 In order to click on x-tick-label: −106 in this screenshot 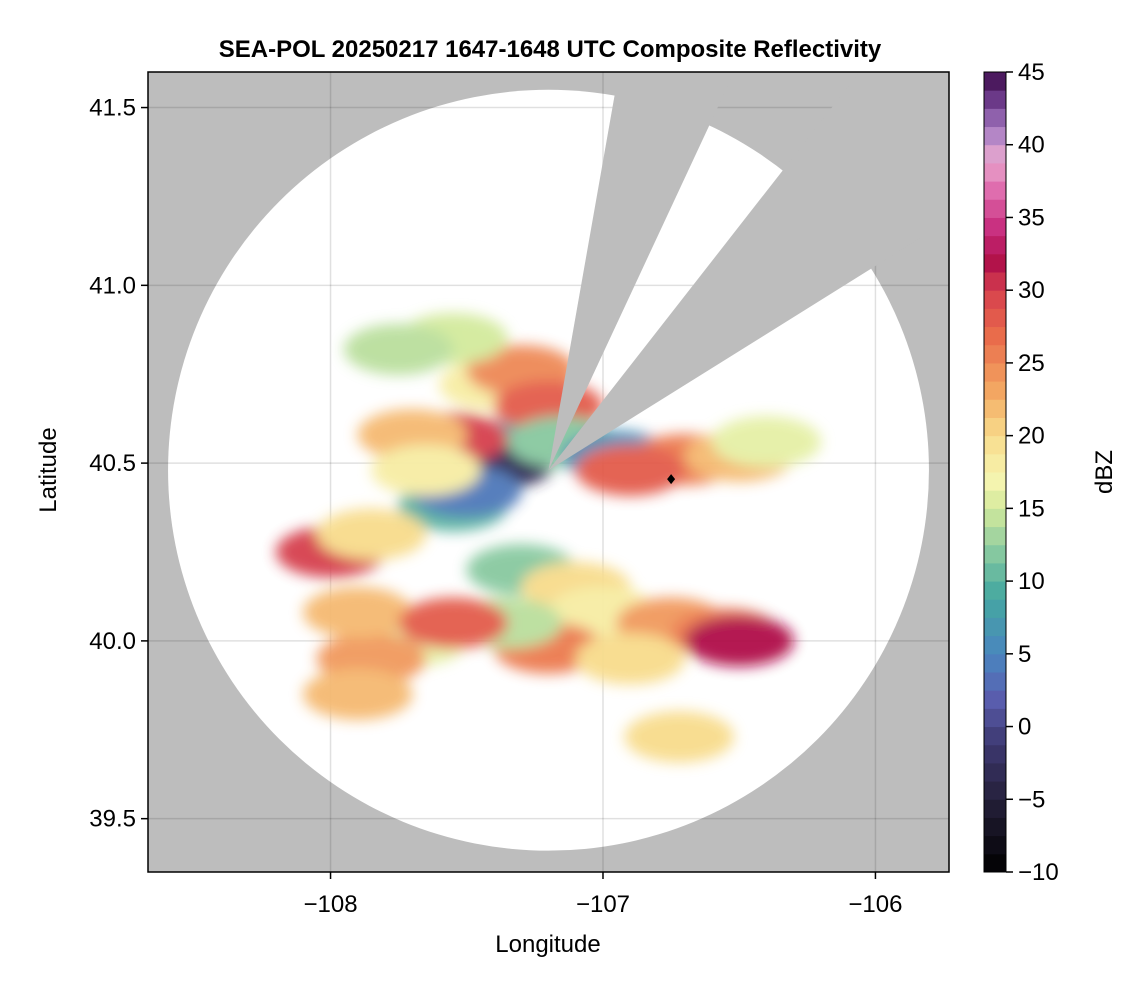, I will do `click(875, 904)`.